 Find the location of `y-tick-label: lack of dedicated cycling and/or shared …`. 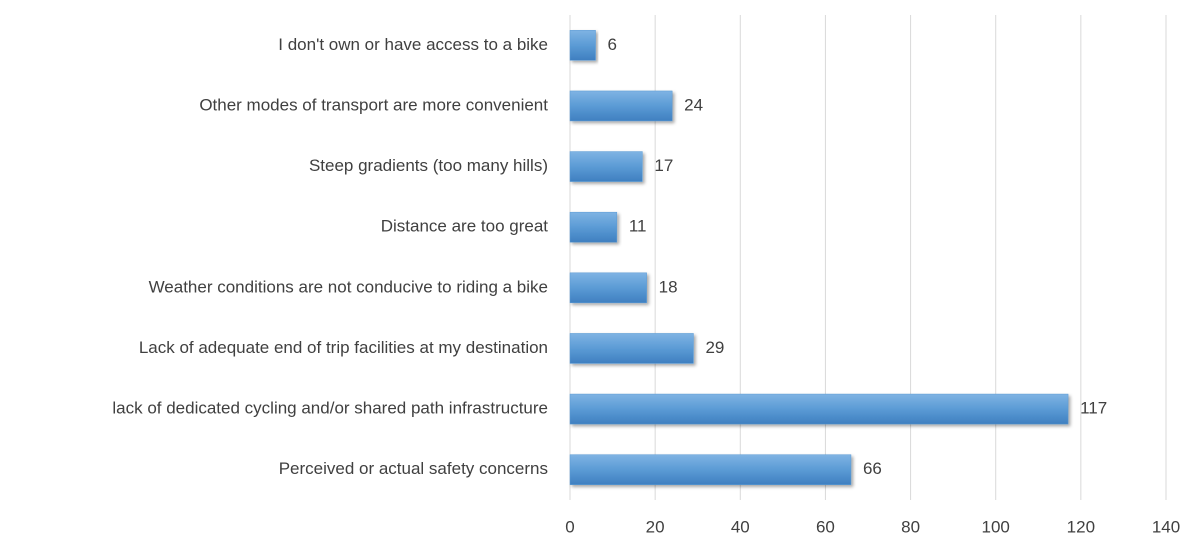

y-tick-label: lack of dedicated cycling and/or shared … is located at coordinates (330, 408).